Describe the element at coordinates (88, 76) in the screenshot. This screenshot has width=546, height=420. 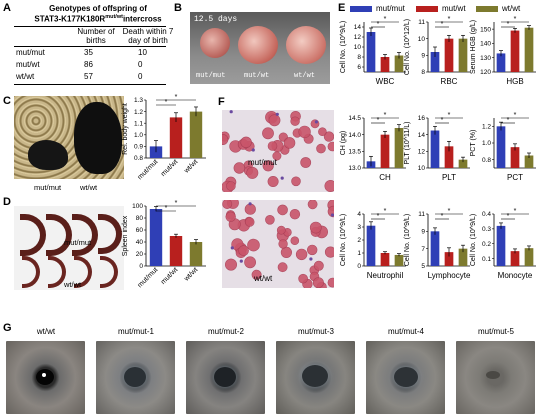
I see `row-births: 57` at that location.